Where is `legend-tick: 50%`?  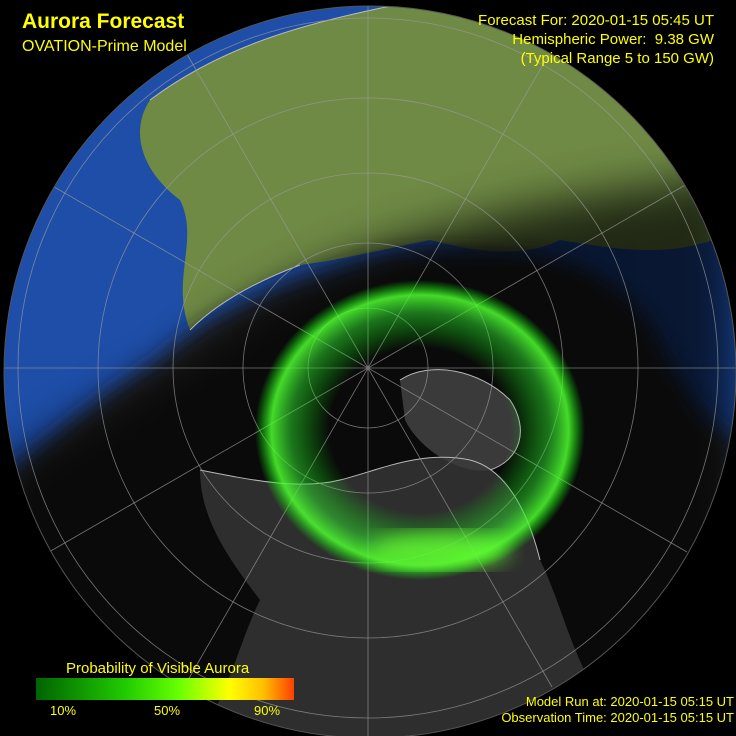 legend-tick: 50% is located at coordinates (167, 710).